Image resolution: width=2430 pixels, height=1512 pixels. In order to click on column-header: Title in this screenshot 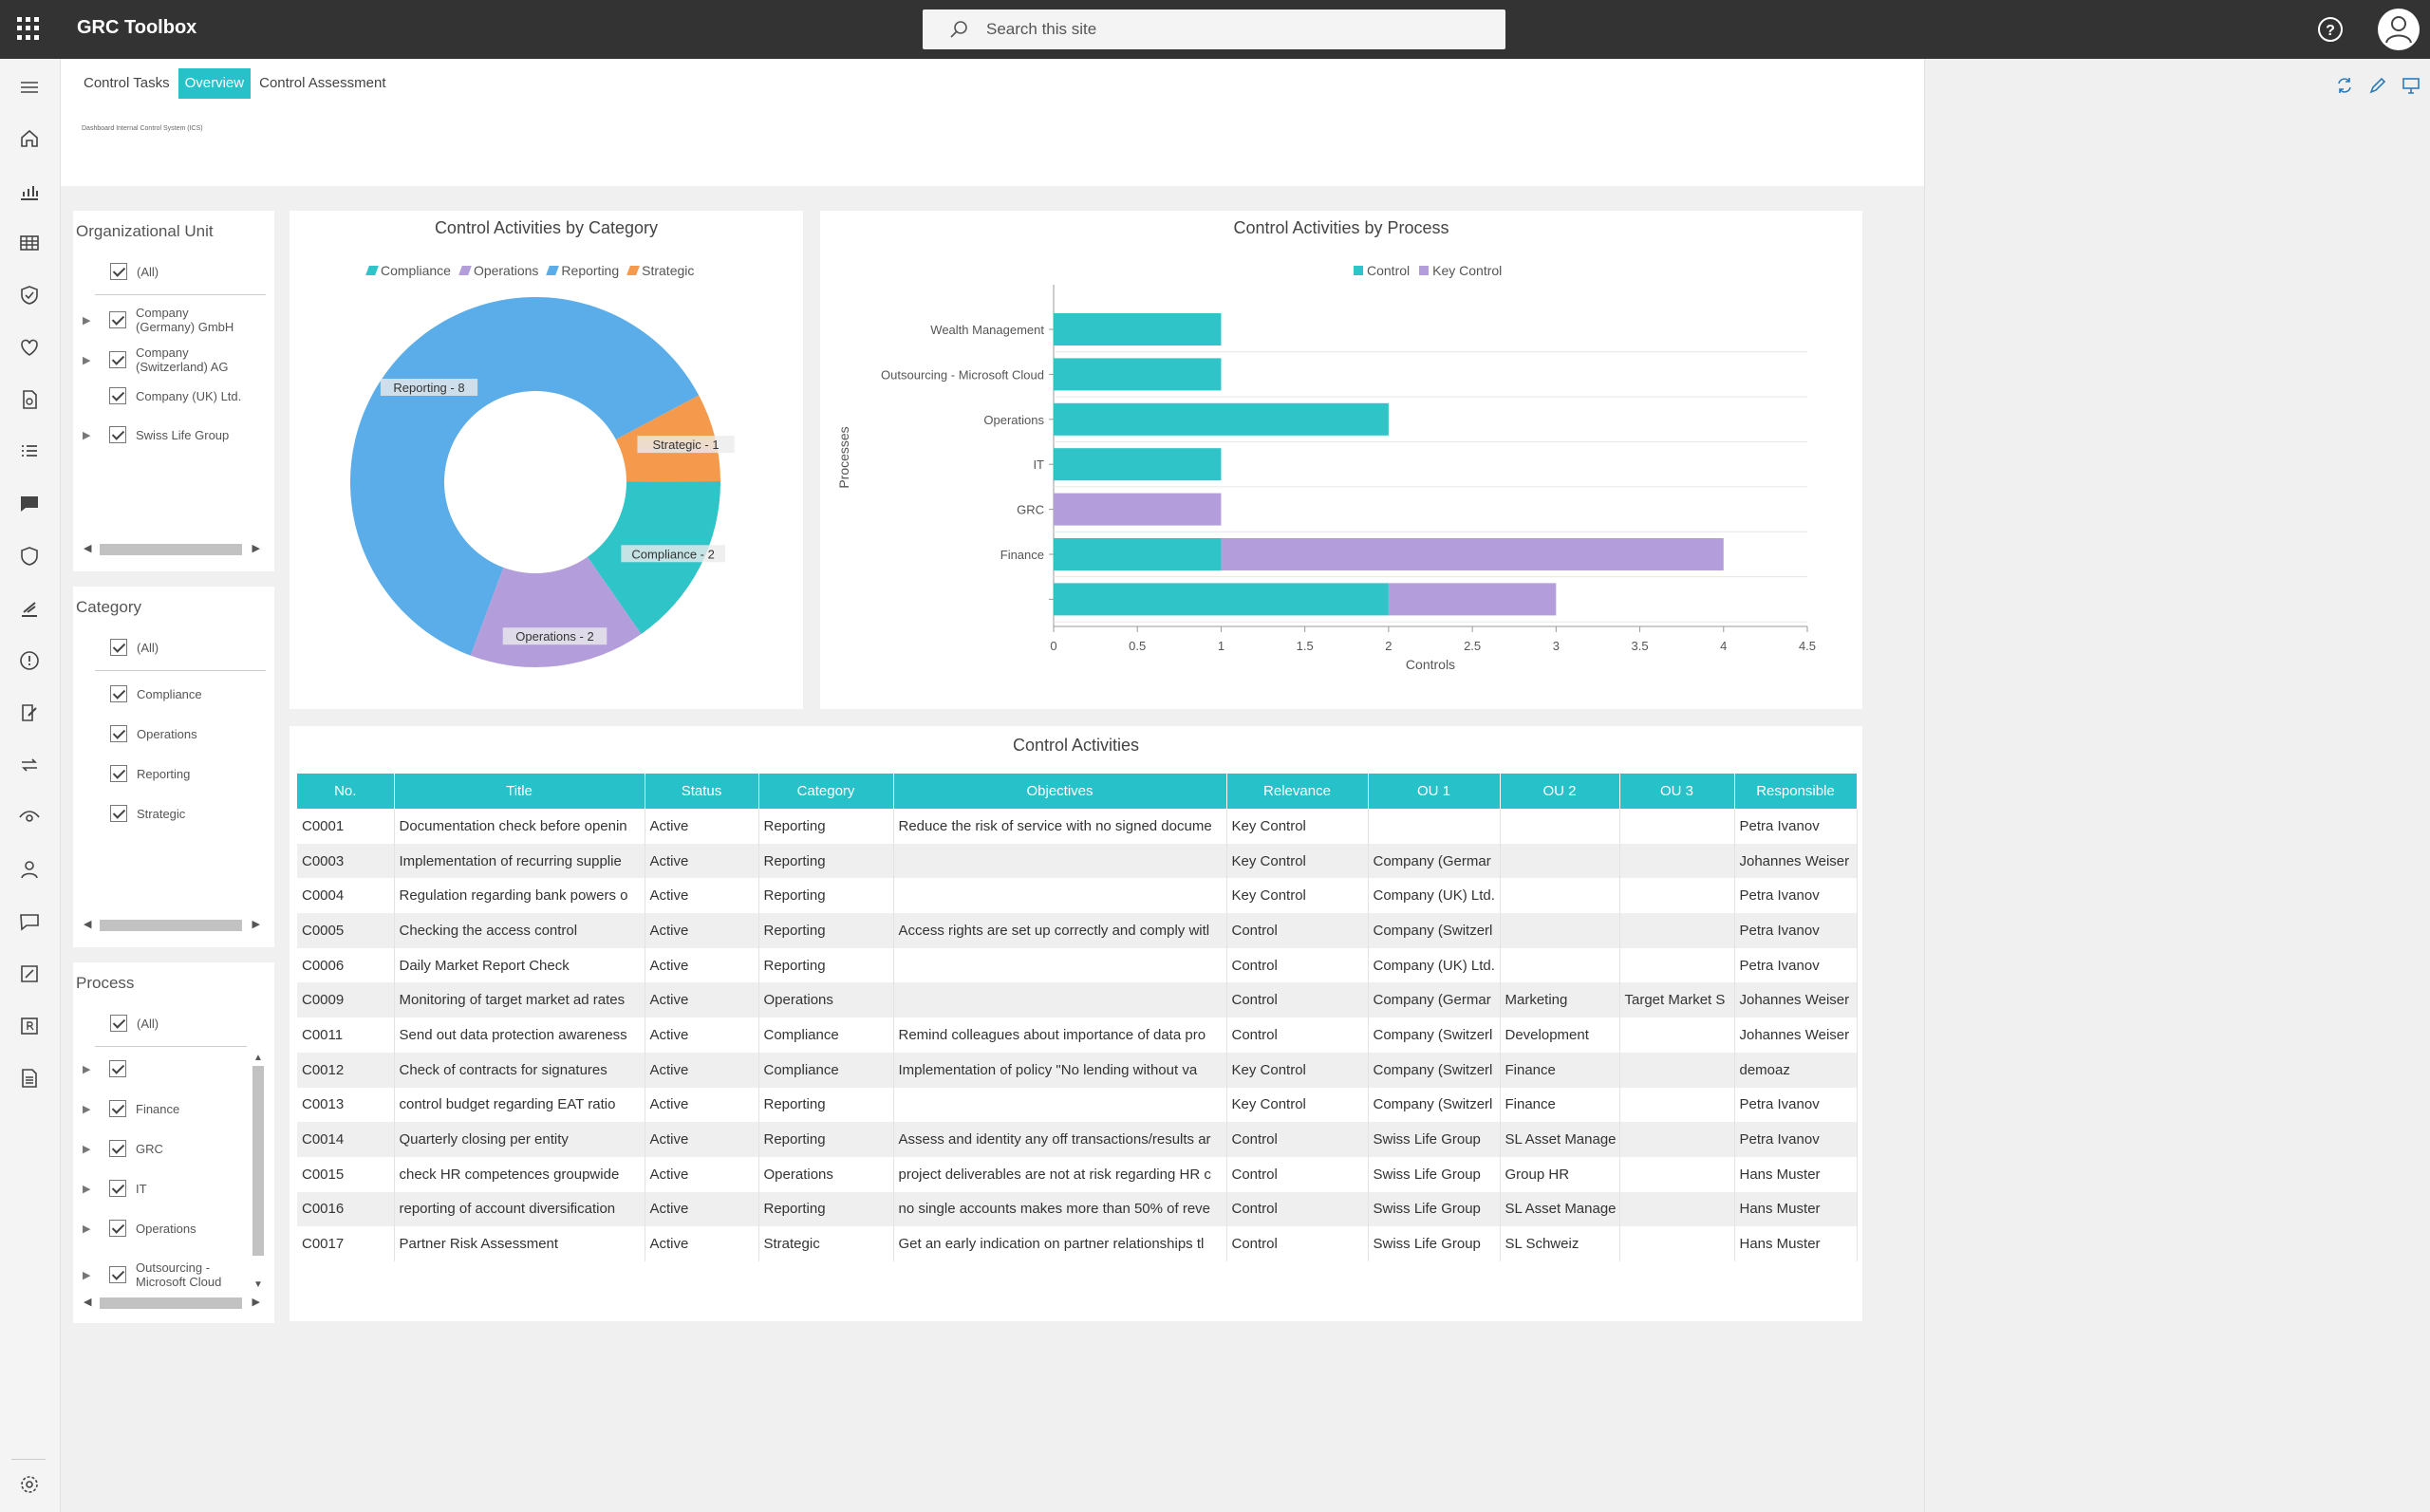, I will do `click(520, 792)`.